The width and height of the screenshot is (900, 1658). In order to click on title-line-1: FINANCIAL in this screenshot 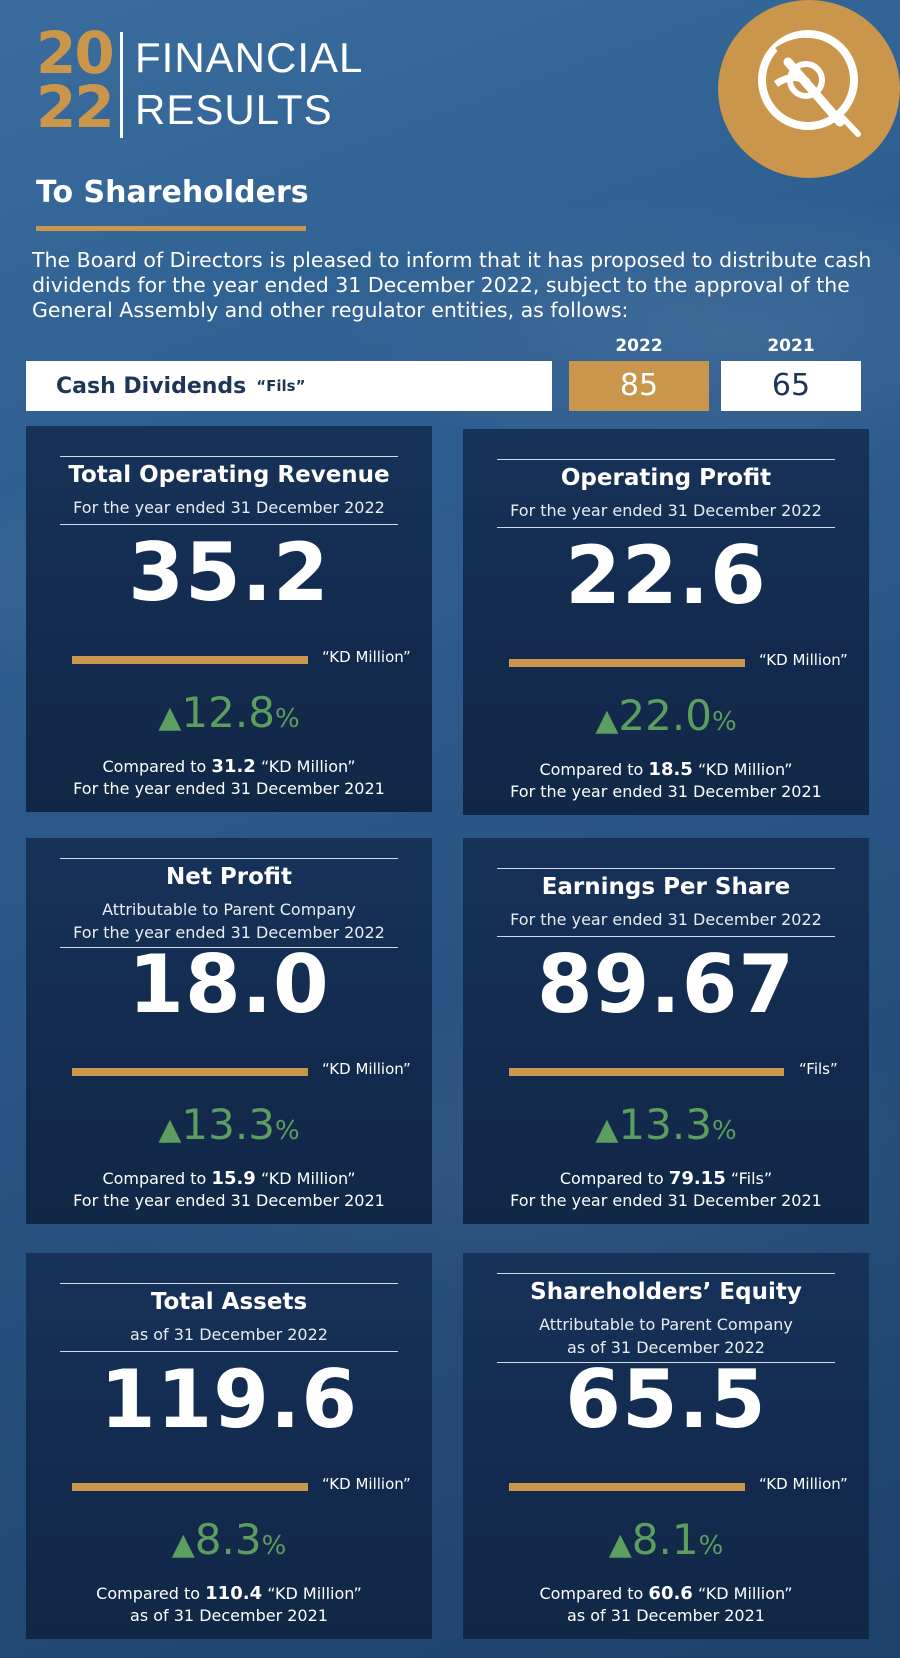, I will do `click(249, 57)`.